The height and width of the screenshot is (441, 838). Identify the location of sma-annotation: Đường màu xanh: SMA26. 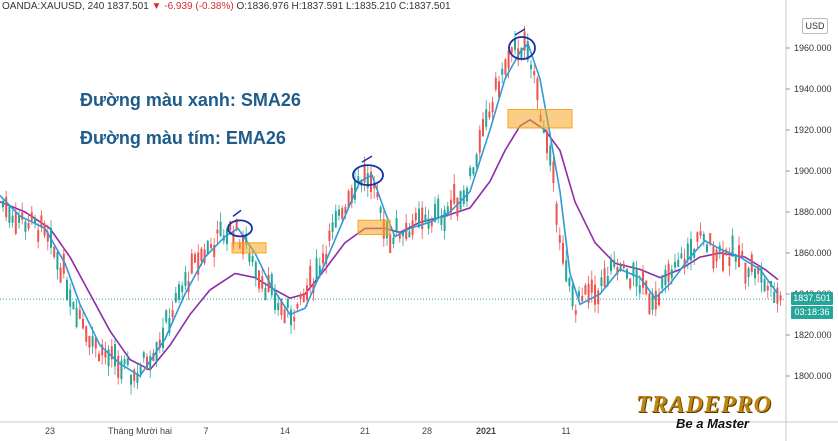
(190, 100).